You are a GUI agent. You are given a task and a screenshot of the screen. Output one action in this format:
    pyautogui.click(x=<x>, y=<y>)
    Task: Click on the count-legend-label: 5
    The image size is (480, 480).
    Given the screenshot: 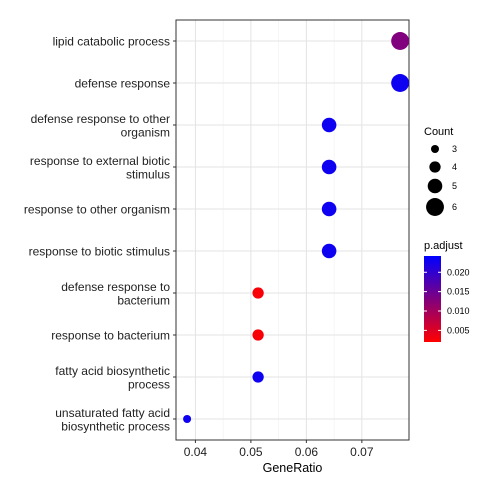 What is the action you would take?
    pyautogui.click(x=454, y=186)
    